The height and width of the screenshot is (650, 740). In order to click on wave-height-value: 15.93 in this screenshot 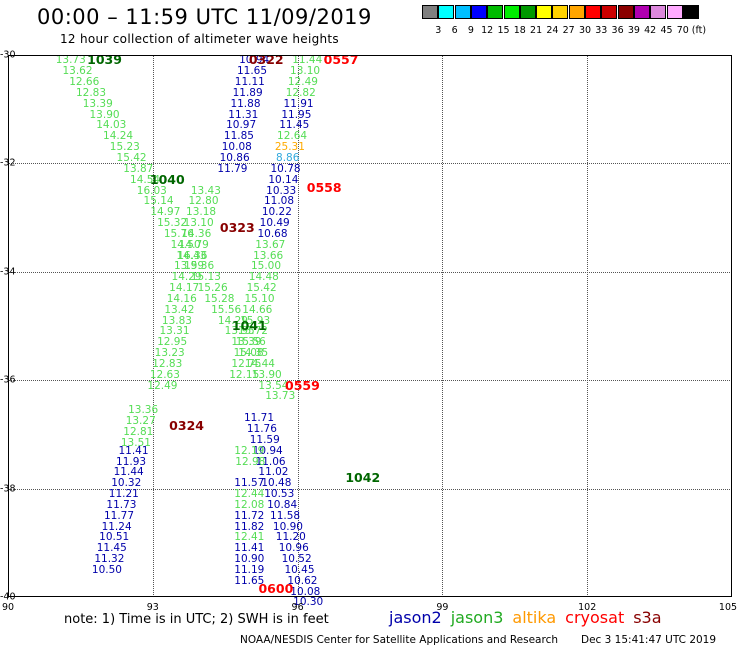, I will do `click(255, 320)`.